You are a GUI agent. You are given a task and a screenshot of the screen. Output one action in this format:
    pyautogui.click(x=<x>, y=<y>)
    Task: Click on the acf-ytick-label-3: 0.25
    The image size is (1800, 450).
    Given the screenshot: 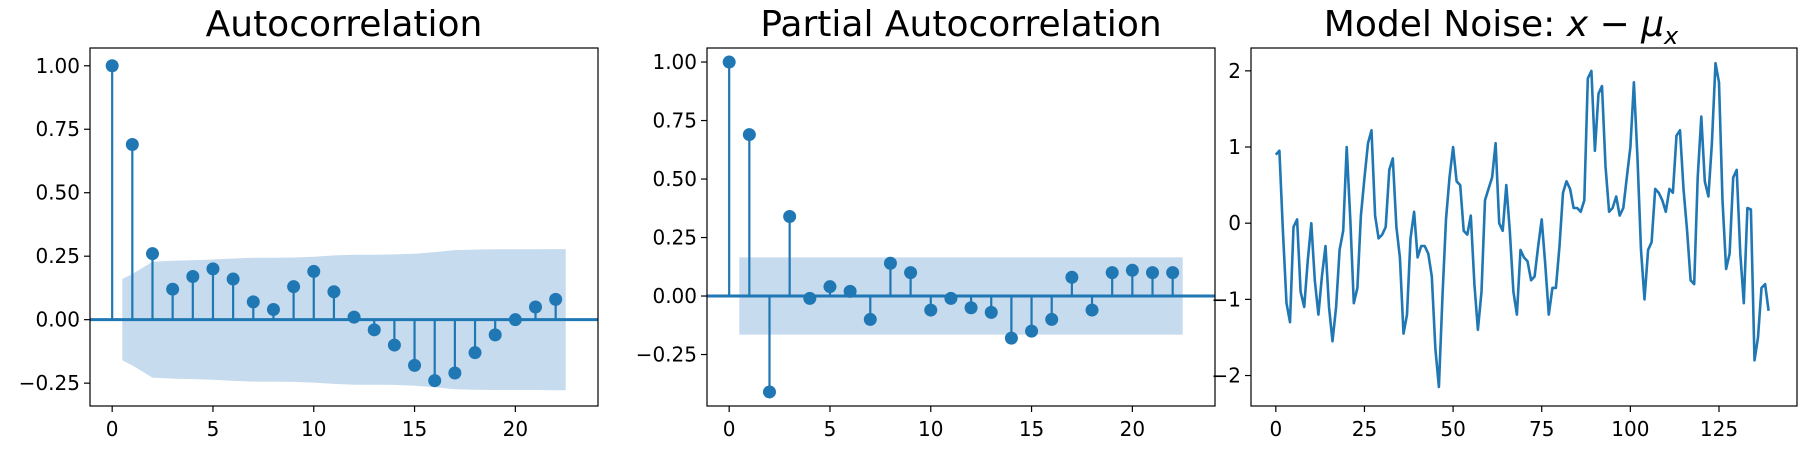 What is the action you would take?
    pyautogui.click(x=57, y=256)
    